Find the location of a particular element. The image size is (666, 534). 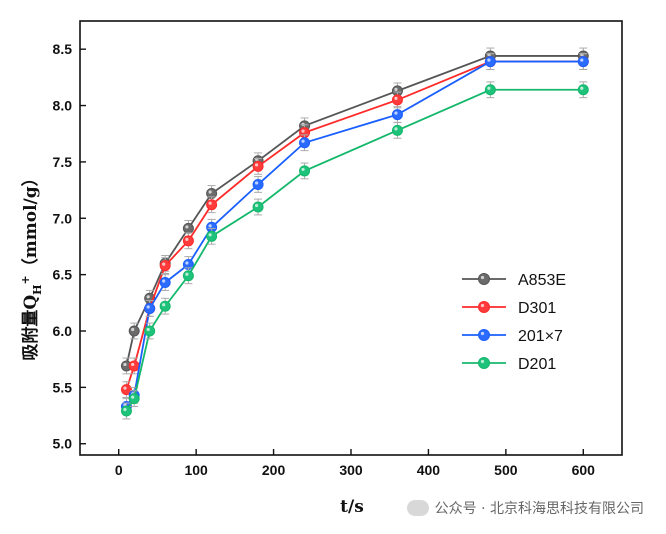

y-axis-title-unit: （mmol/g） is located at coordinates (30, 222).